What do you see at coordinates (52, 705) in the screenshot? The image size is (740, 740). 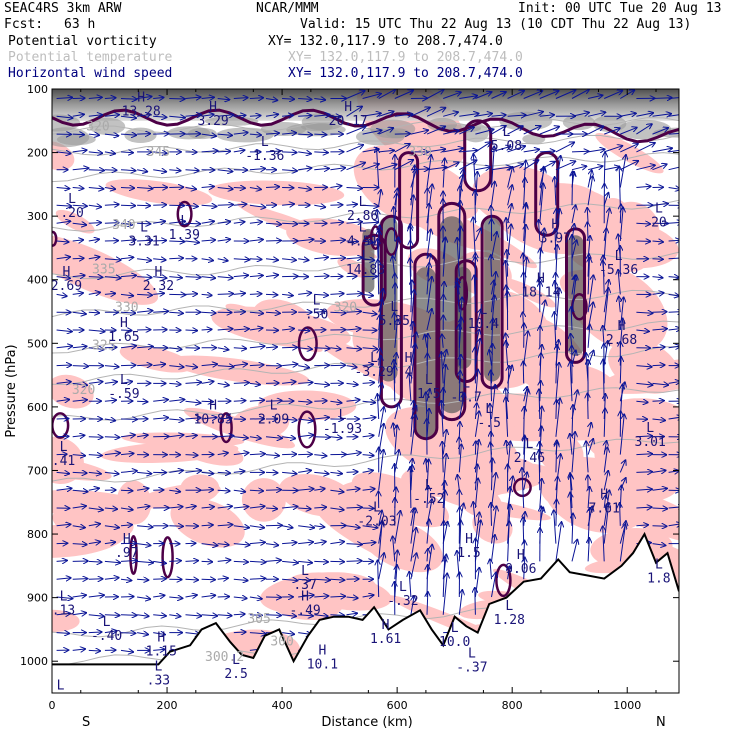 I see `x-tick-label: 0` at bounding box center [52, 705].